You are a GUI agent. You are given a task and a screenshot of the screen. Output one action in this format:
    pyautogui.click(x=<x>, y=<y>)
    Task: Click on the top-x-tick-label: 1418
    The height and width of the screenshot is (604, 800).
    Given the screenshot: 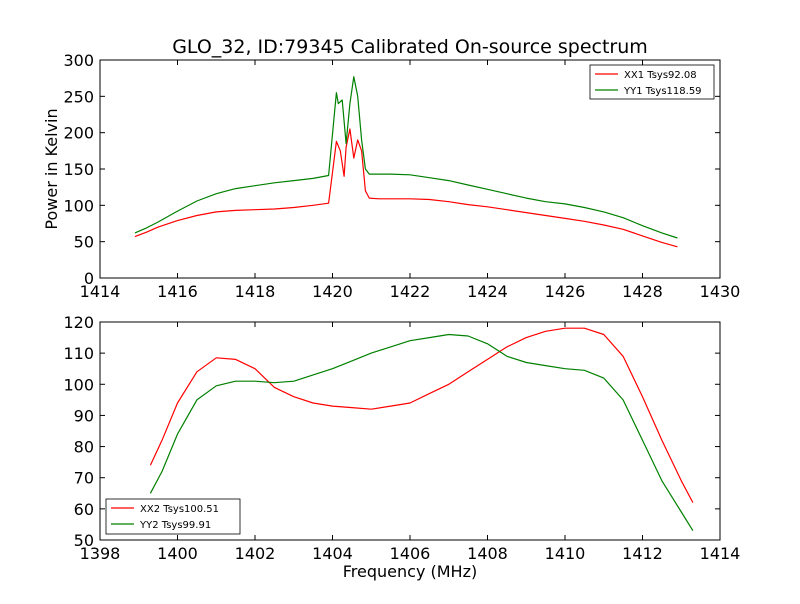 What is the action you would take?
    pyautogui.click(x=255, y=291)
    